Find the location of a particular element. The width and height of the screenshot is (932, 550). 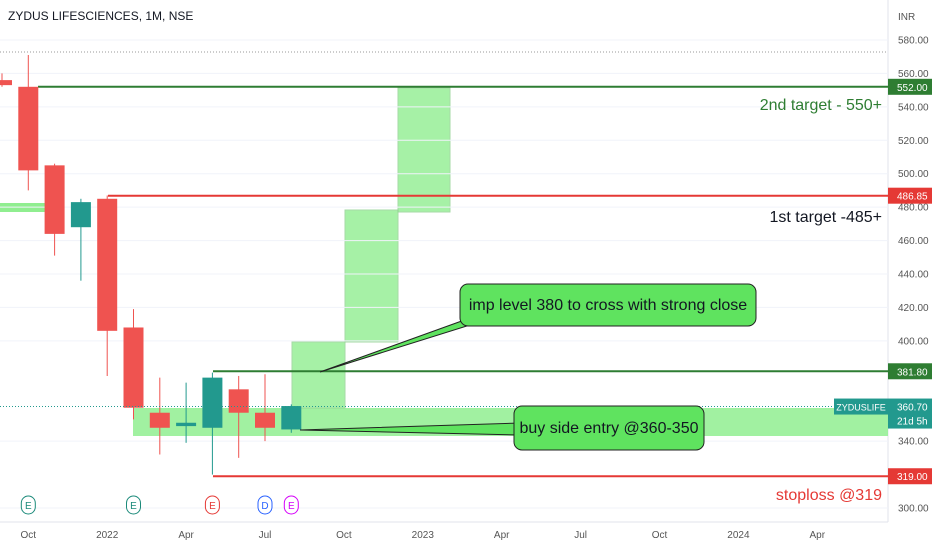

y-tick-label: 300.00 is located at coordinates (913, 509).